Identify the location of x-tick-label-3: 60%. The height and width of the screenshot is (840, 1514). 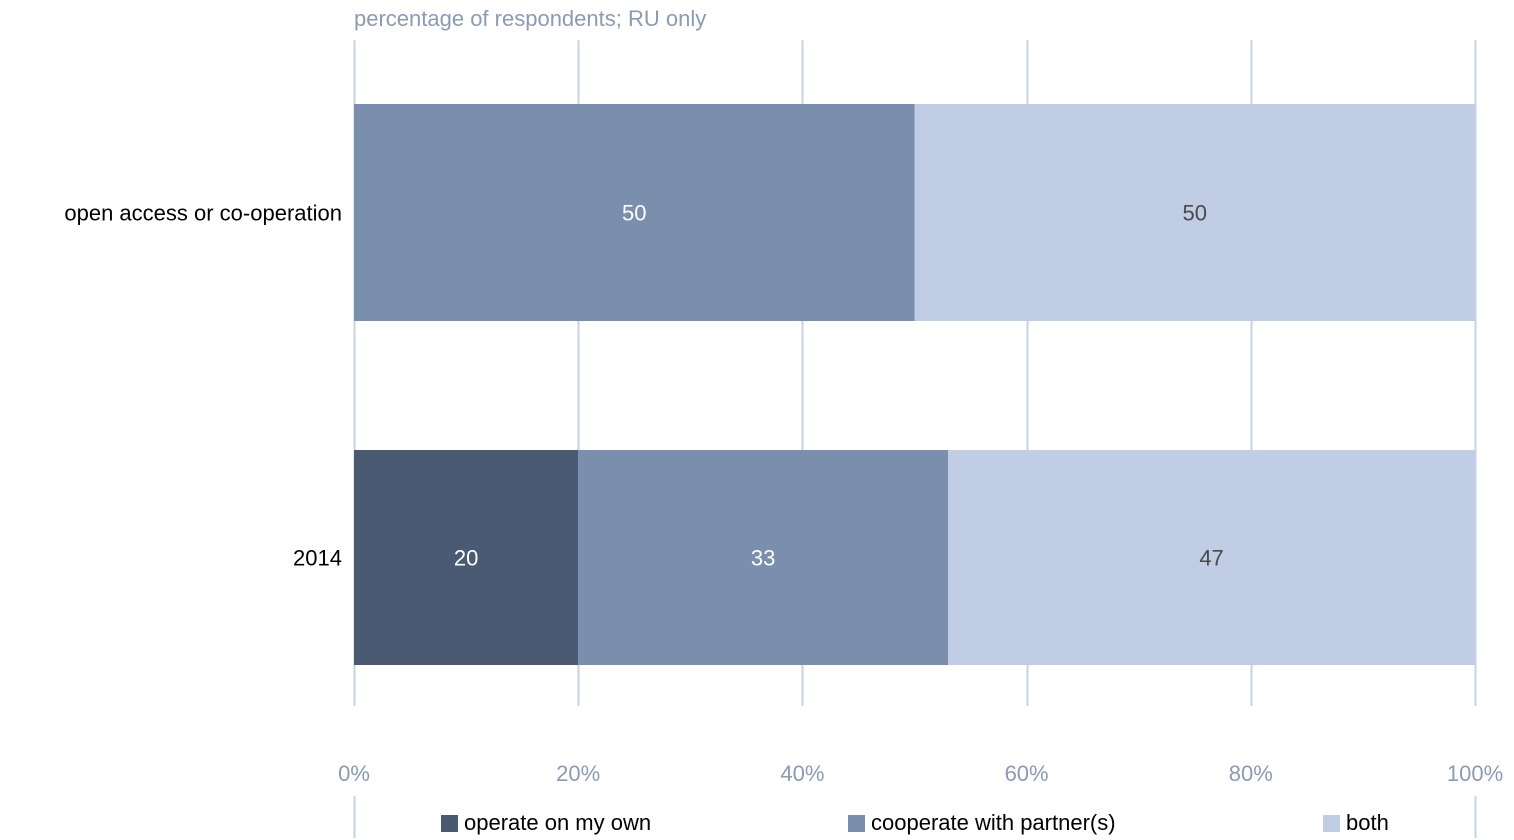
(1027, 773).